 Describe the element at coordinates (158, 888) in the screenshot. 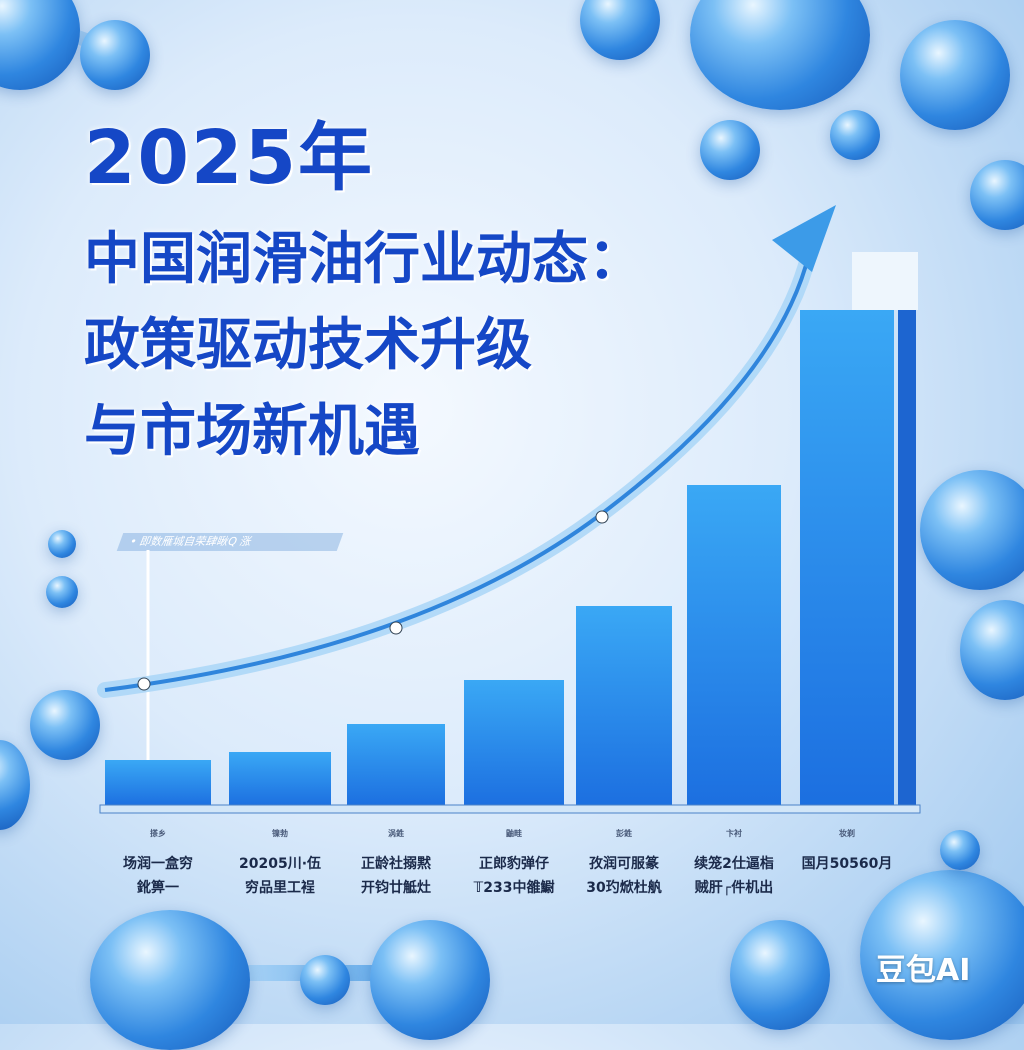

I see `category-label-line2: 鈋箅一` at that location.